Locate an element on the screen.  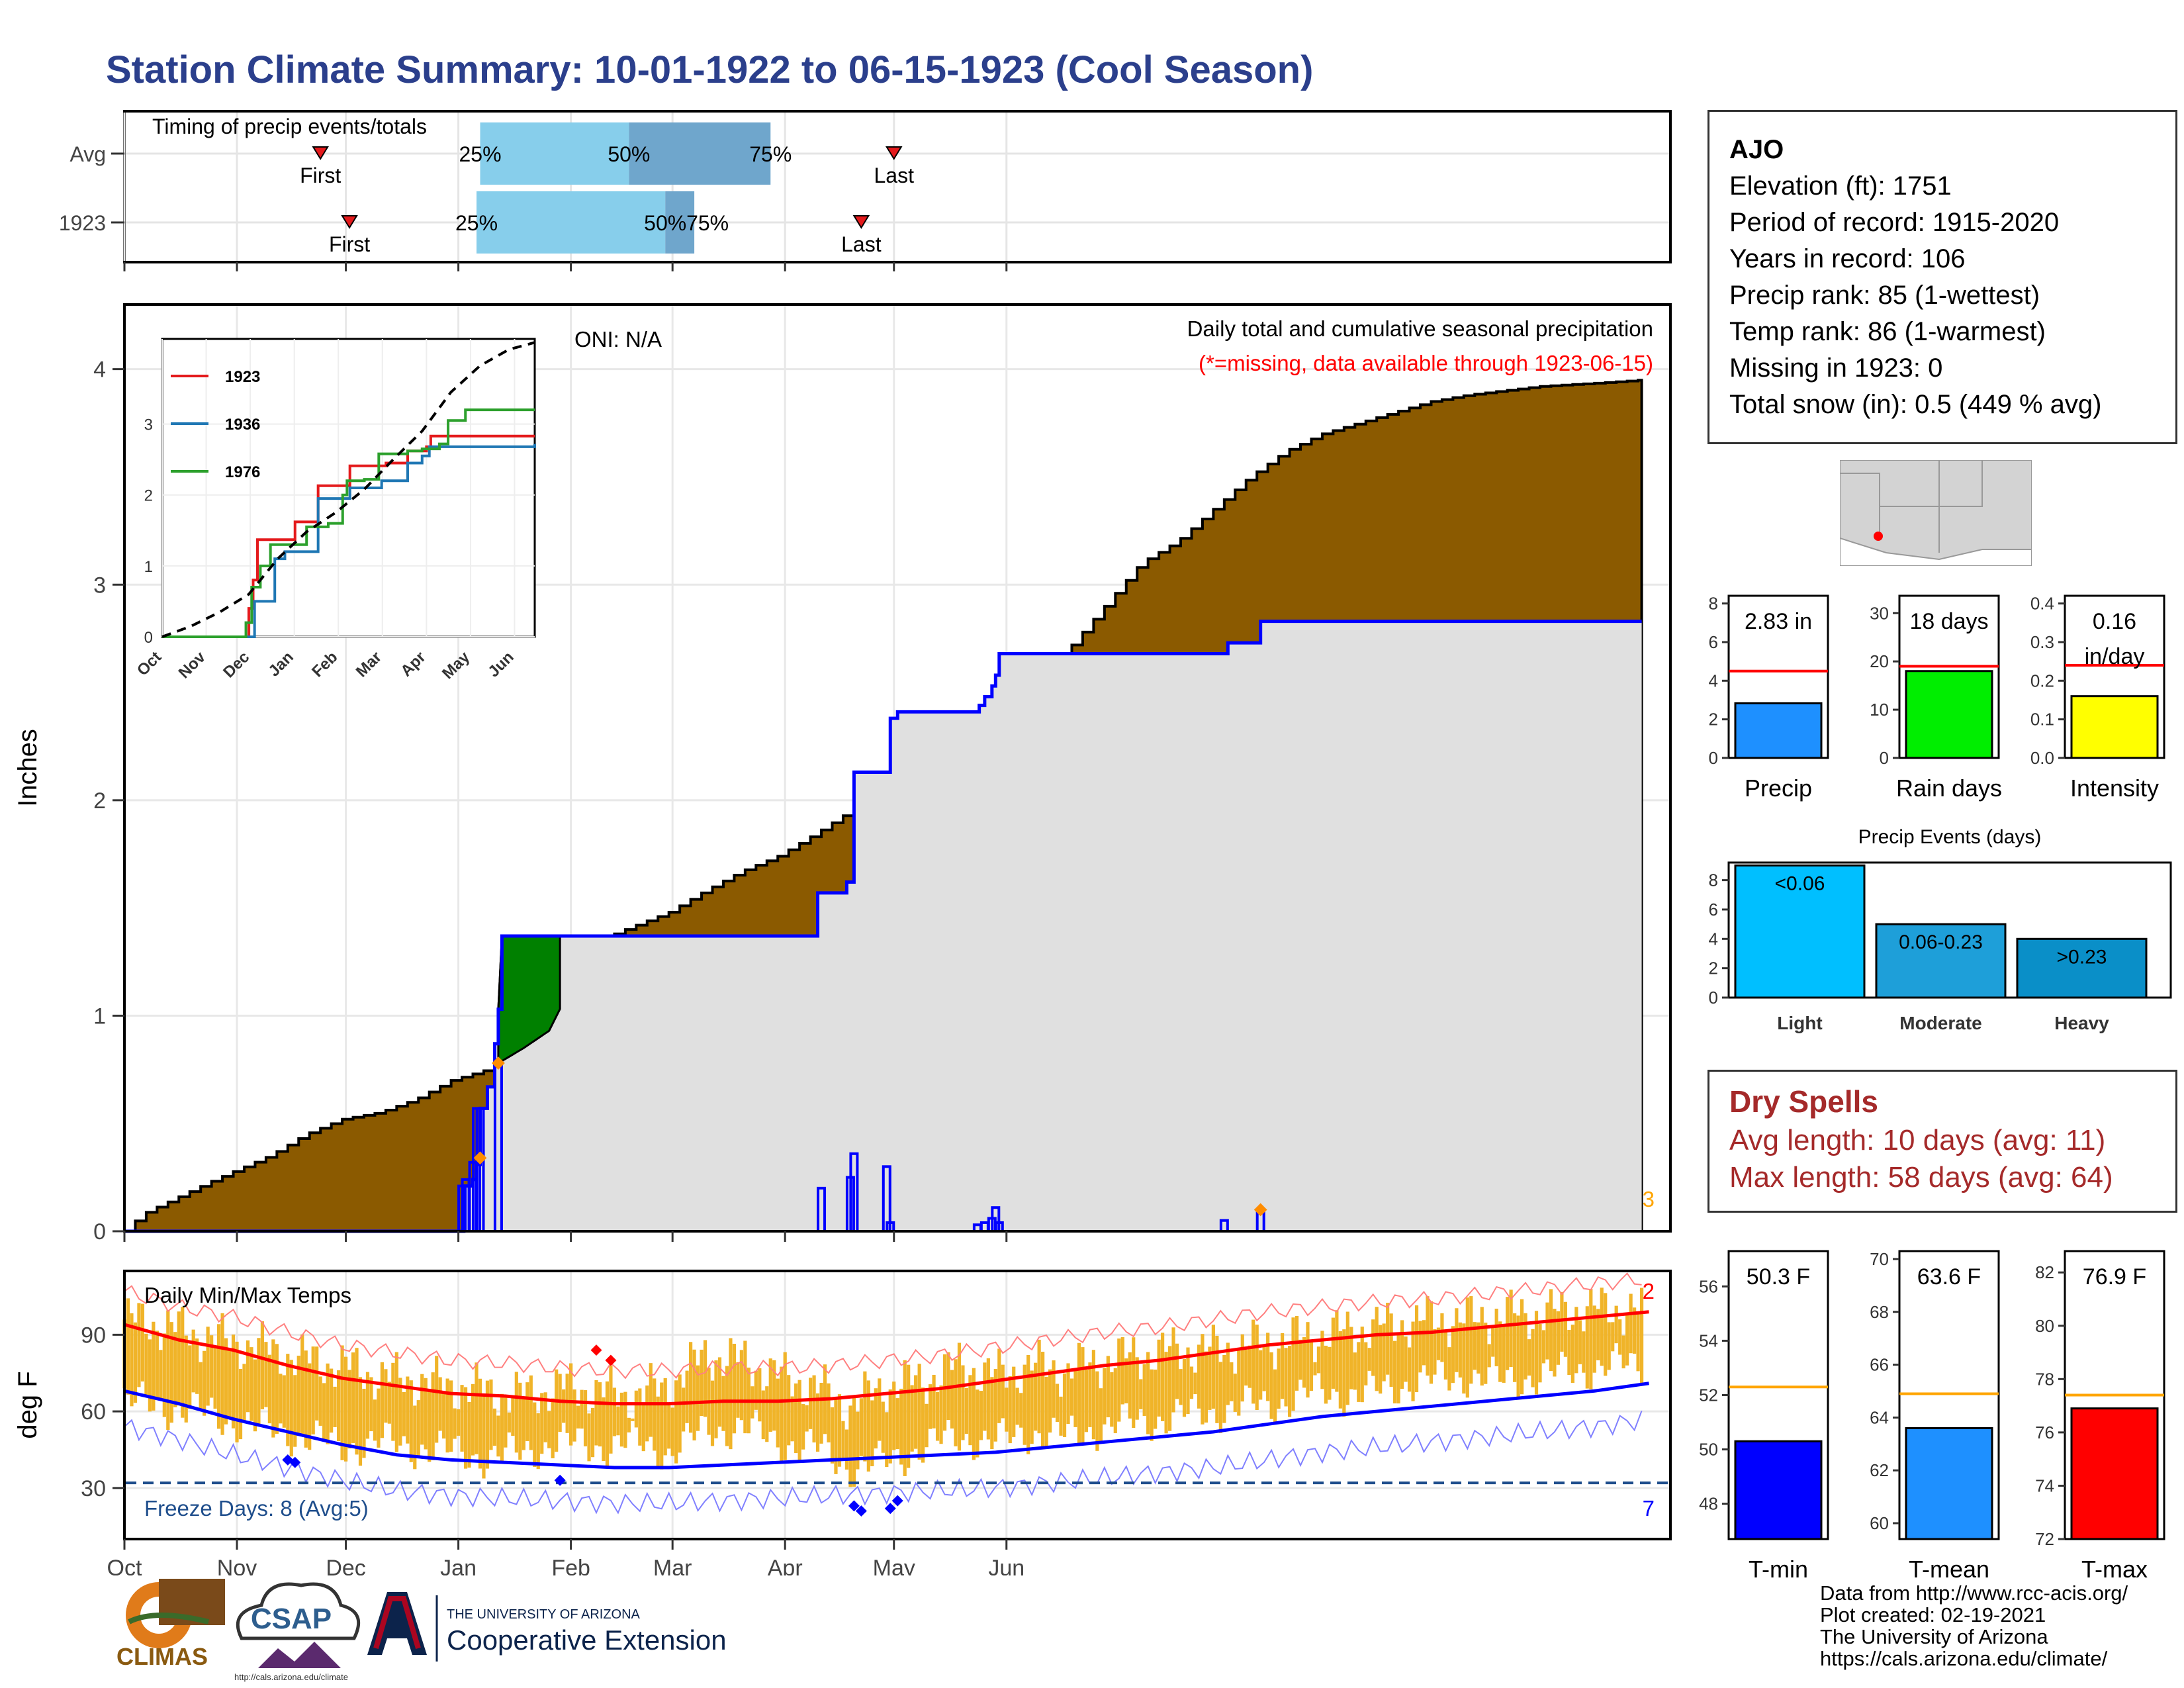
inset-ytick-label: 2 is located at coordinates (148, 496).